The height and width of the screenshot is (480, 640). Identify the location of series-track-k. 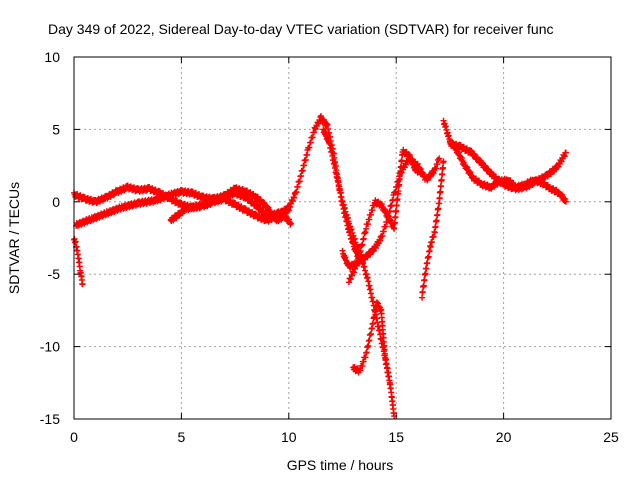
(507, 166).